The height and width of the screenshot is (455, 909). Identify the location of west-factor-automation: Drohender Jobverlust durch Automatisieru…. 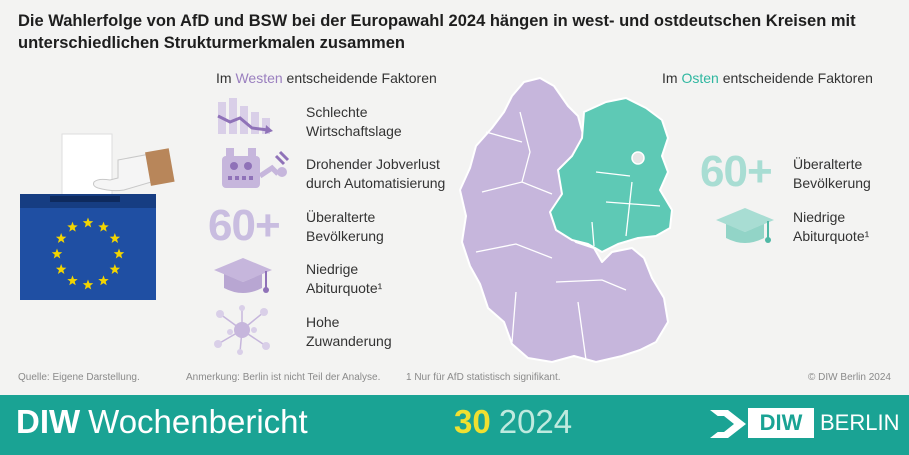
(376, 173).